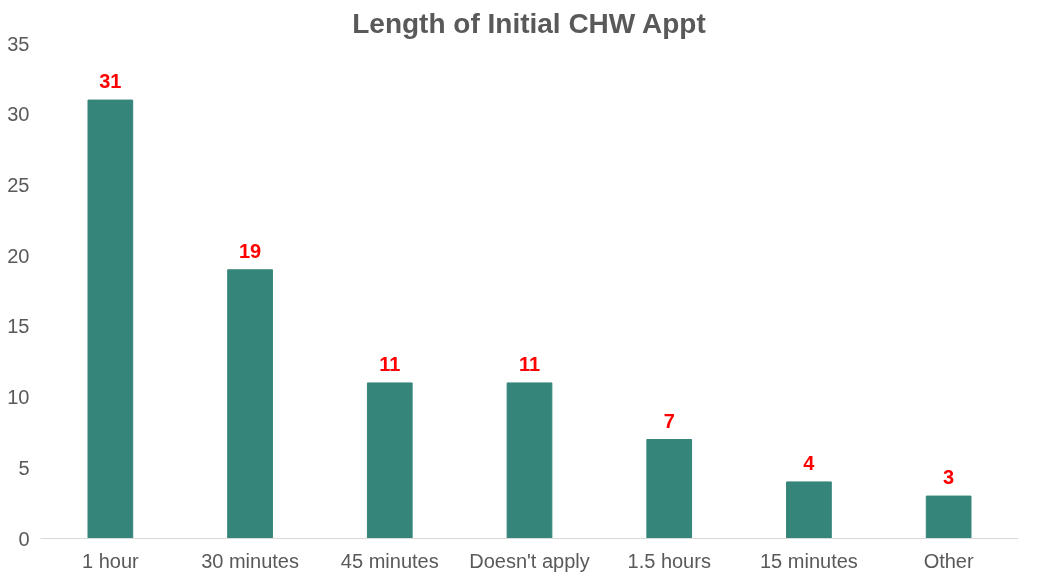 The image size is (1058, 578). I want to click on data-label: 19, so click(250, 250).